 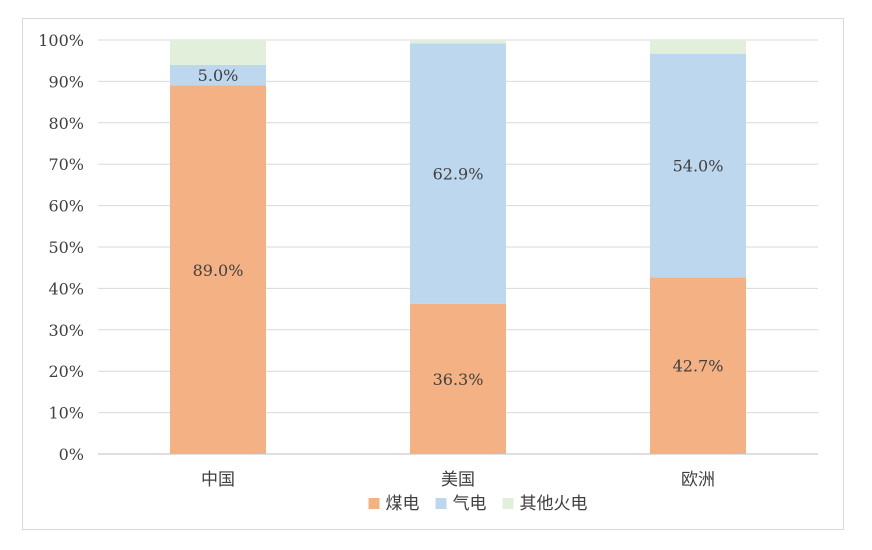 What do you see at coordinates (66, 81) in the screenshot?
I see `y-tick-label: 90%` at bounding box center [66, 81].